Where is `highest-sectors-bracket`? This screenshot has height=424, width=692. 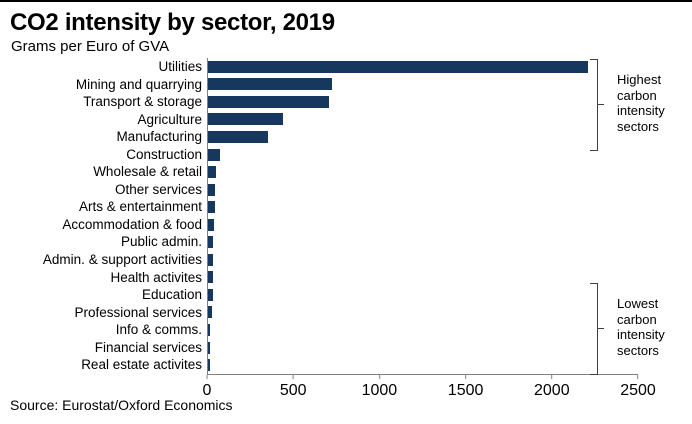
highest-sectors-bracket is located at coordinates (594, 105).